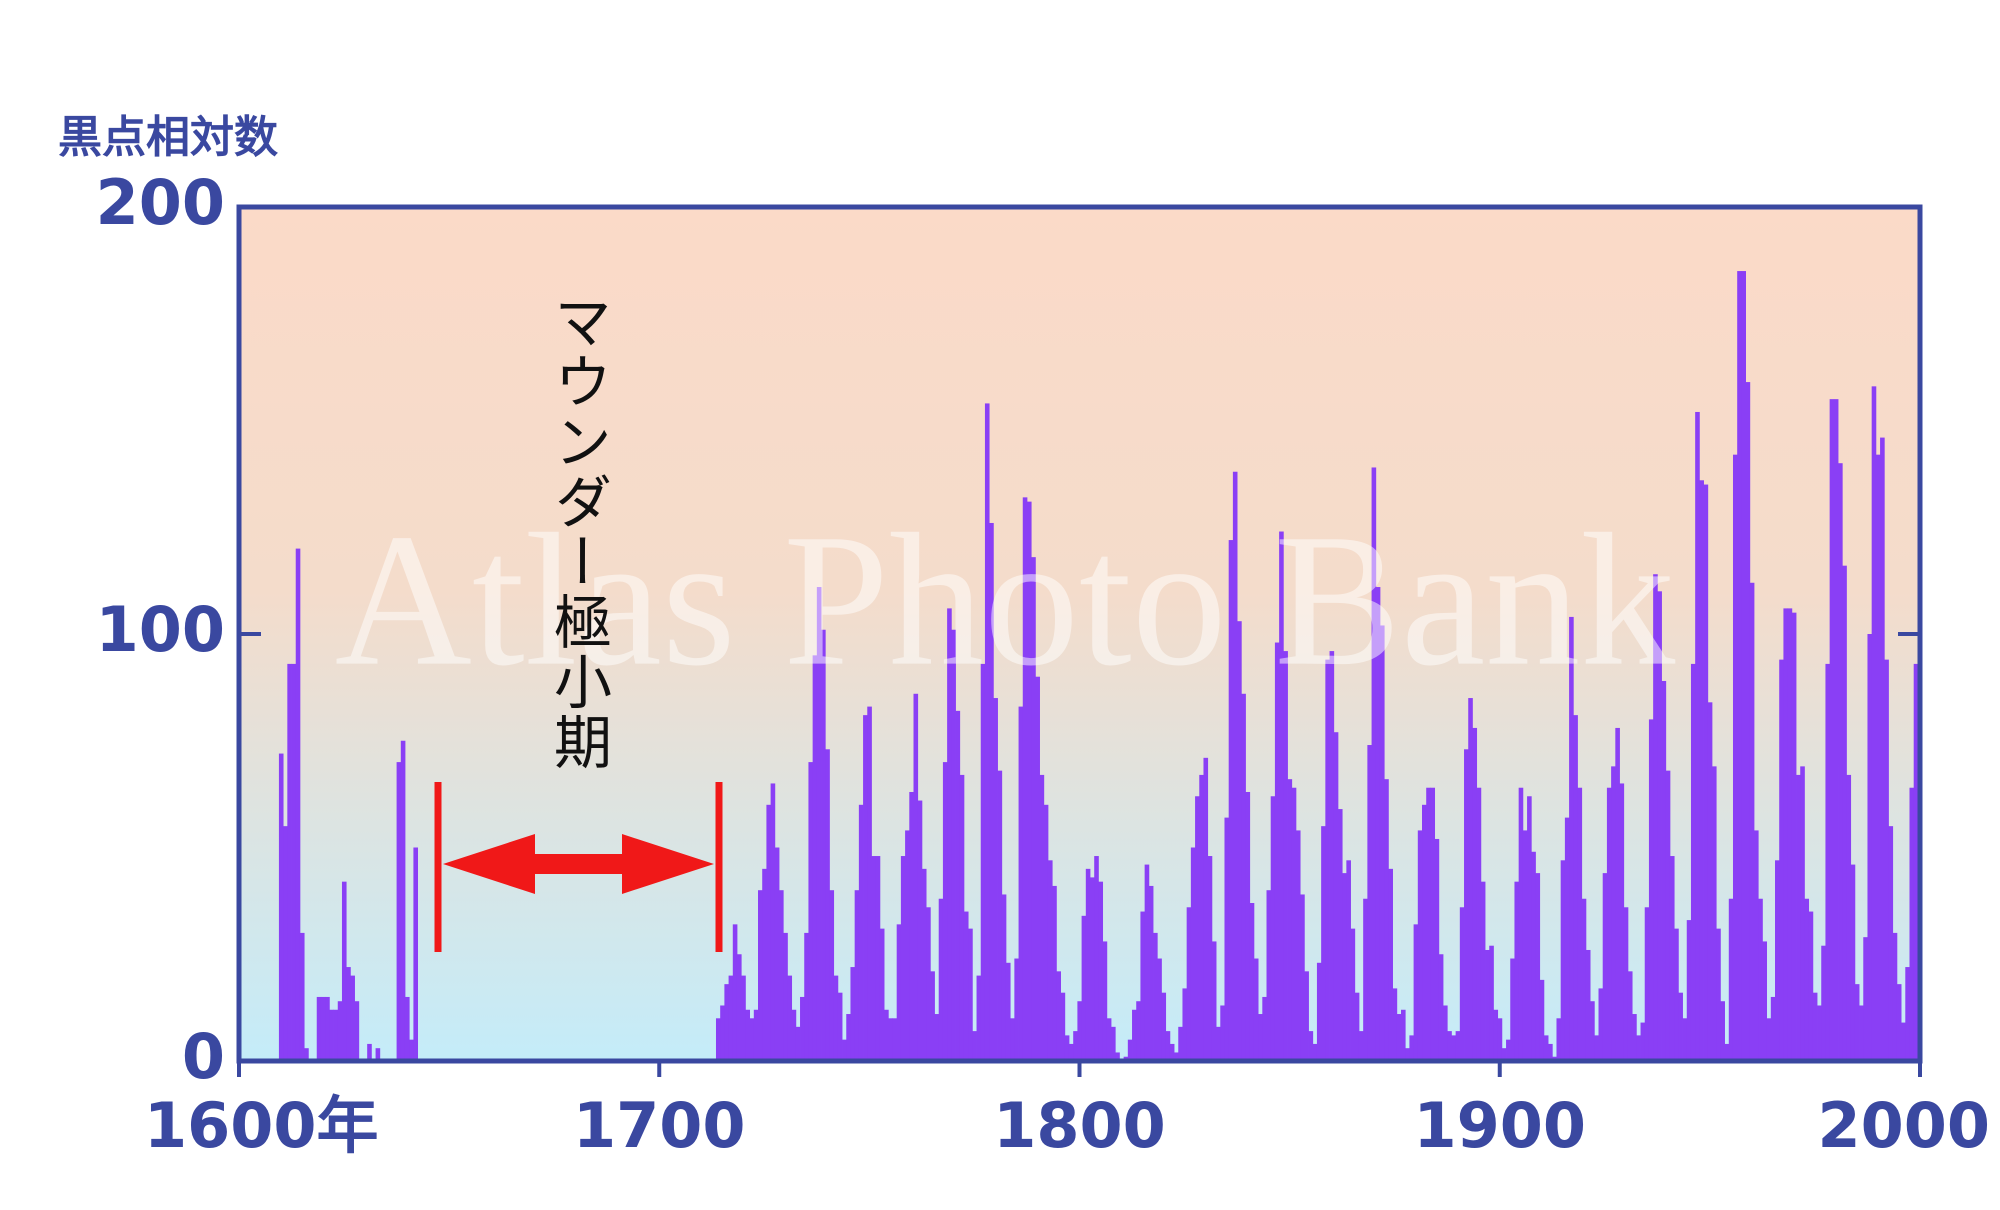 This screenshot has width=2000, height=1210. What do you see at coordinates (160, 629) in the screenshot?
I see `y-tick-label: 100` at bounding box center [160, 629].